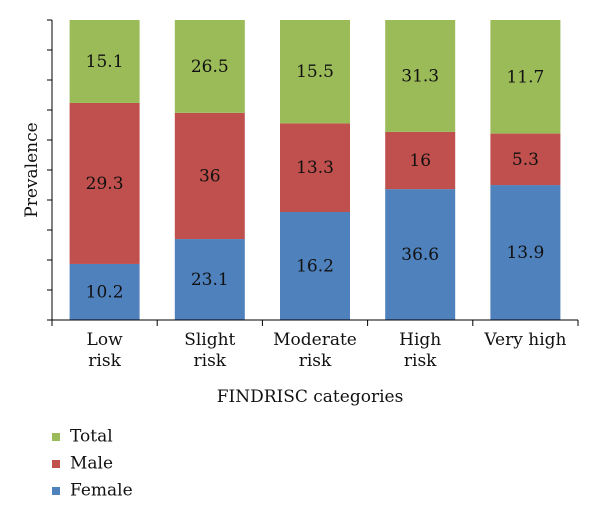  I want to click on data-label-total-1: 26.5, so click(210, 67).